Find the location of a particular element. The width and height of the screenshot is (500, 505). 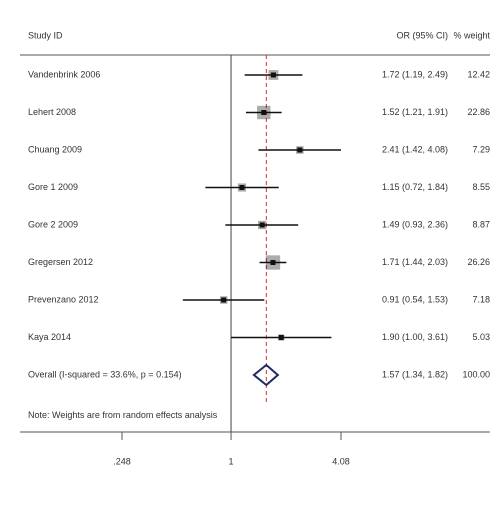

column-header: Study ID is located at coordinates (45, 35).